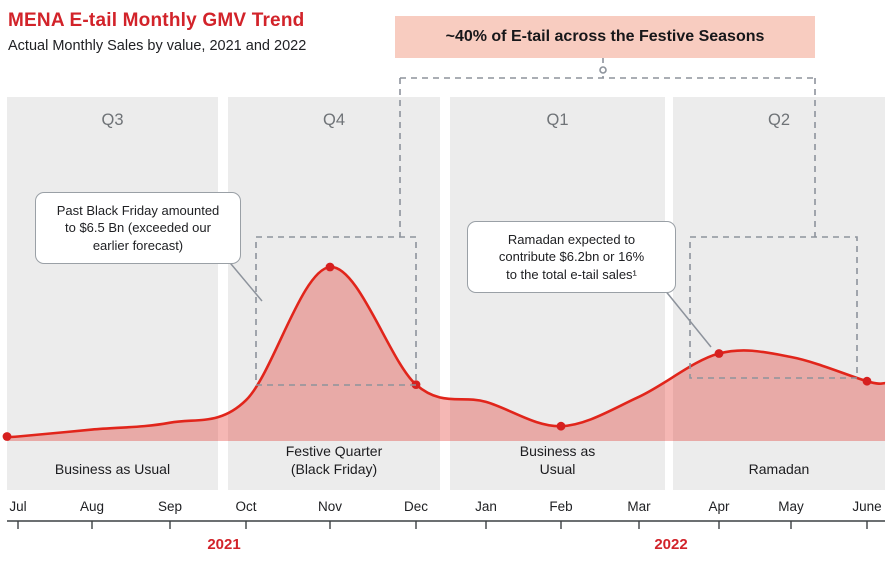  Describe the element at coordinates (791, 506) in the screenshot. I see `month-label: May` at that location.